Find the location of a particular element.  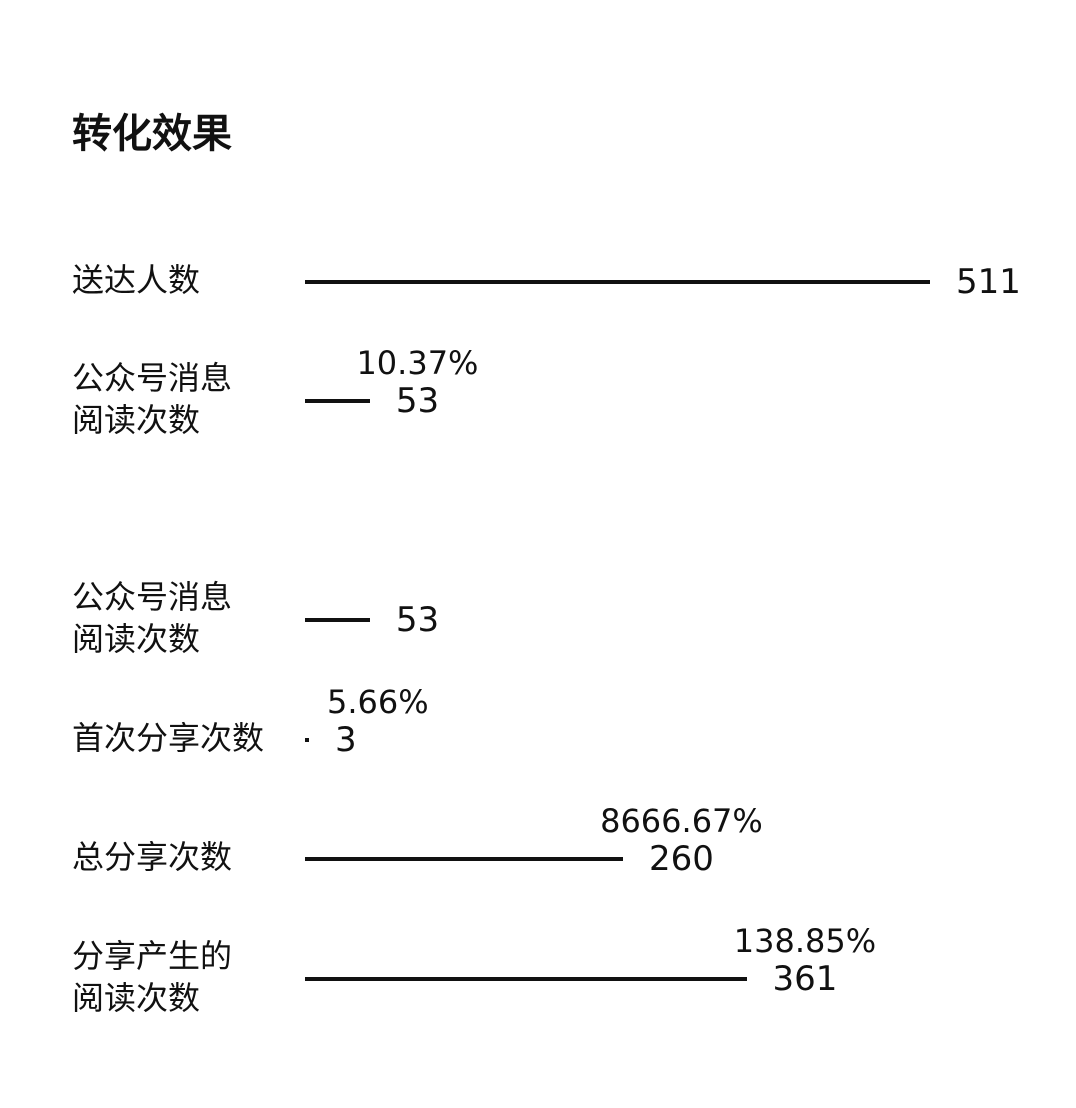

conversion-rate-label: 8666.67% is located at coordinates (681, 821).